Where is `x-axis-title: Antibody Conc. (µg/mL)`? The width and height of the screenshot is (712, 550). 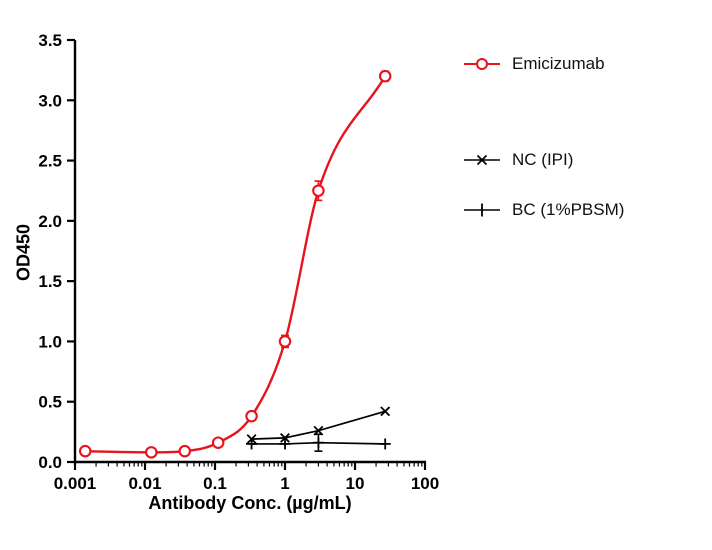 x-axis-title: Antibody Conc. (µg/mL) is located at coordinates (250, 503).